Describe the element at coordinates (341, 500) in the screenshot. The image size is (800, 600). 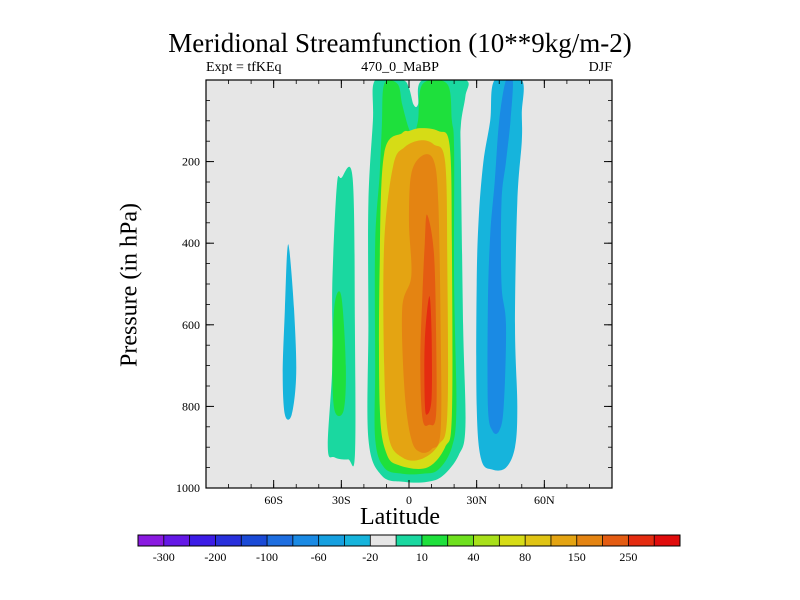
I see `x-tick-label: 30S` at that location.